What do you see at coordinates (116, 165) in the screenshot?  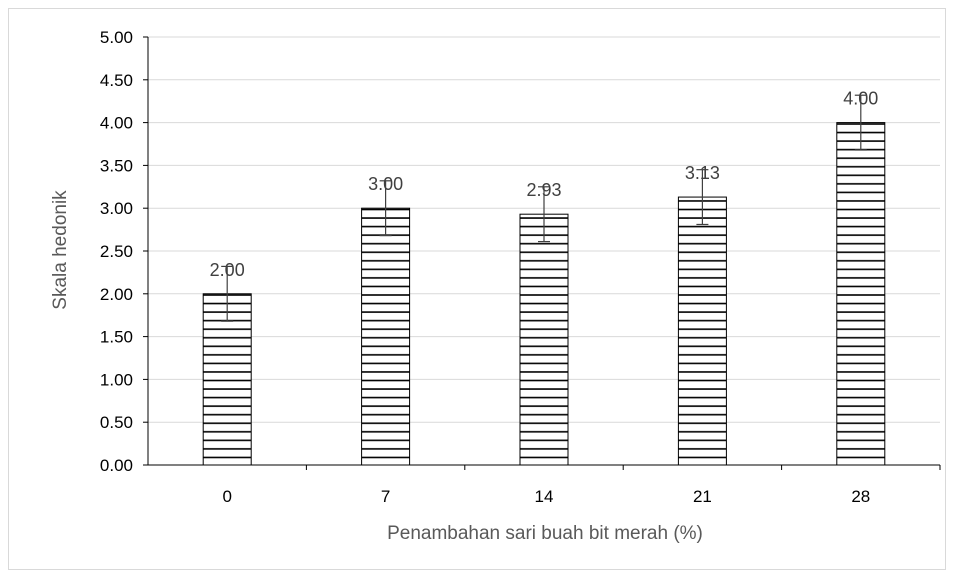 I see `y-tick-label: 3.50` at bounding box center [116, 165].